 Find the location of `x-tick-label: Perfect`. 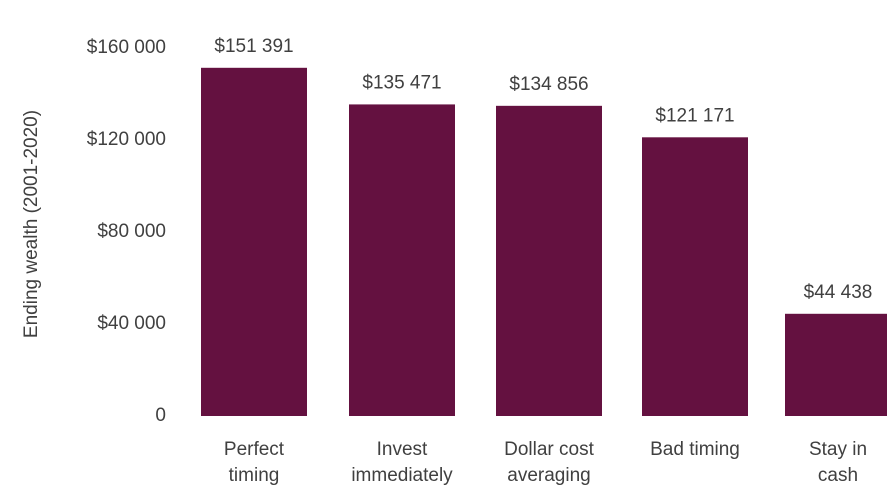

x-tick-label: Perfect is located at coordinates (254, 449).